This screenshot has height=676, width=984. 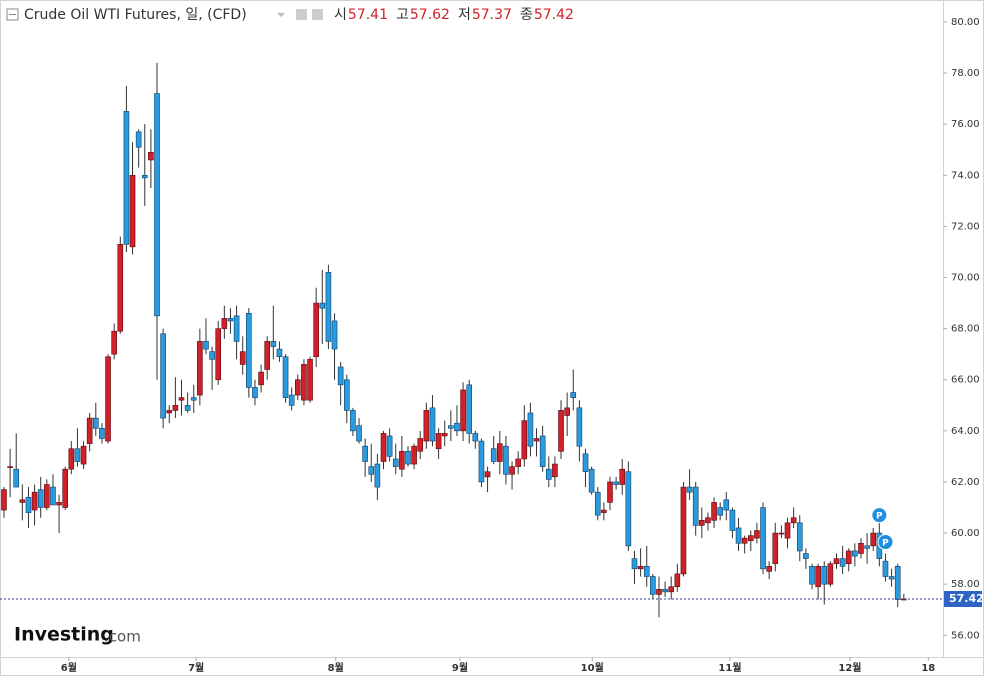 What do you see at coordinates (965, 226) in the screenshot?
I see `y-tick-label: 72.00` at bounding box center [965, 226].